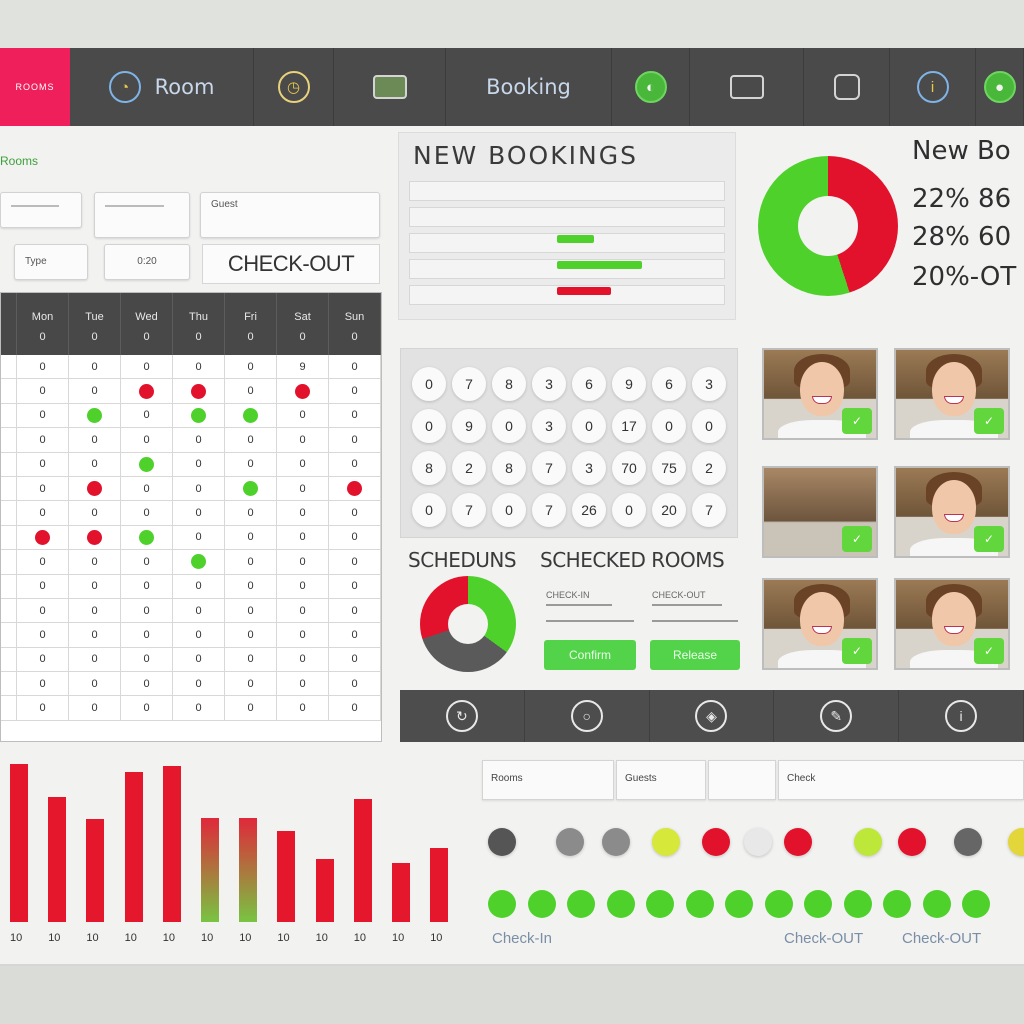 This screenshot has width=1024, height=1024. Describe the element at coordinates (548, 780) in the screenshot. I see `rooms-filter-field: Rooms` at that location.